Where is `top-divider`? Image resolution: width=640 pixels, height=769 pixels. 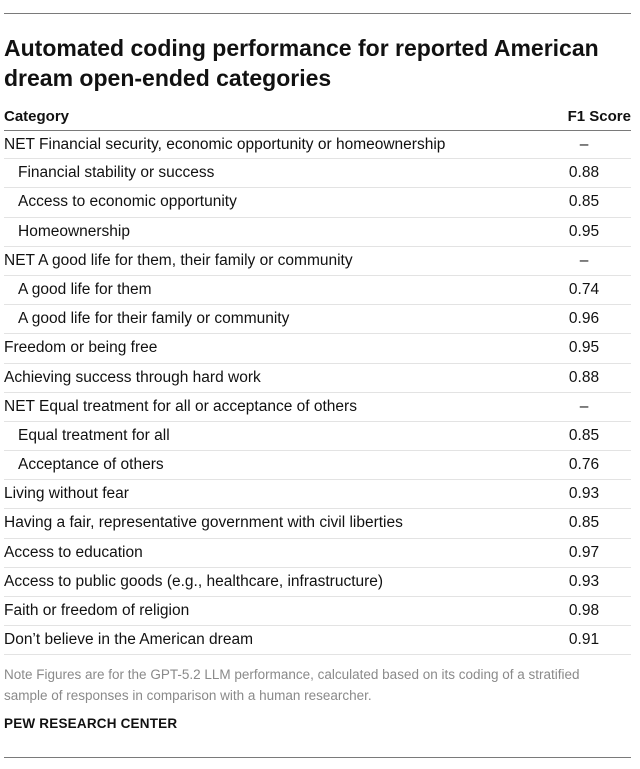 top-divider is located at coordinates (317, 13).